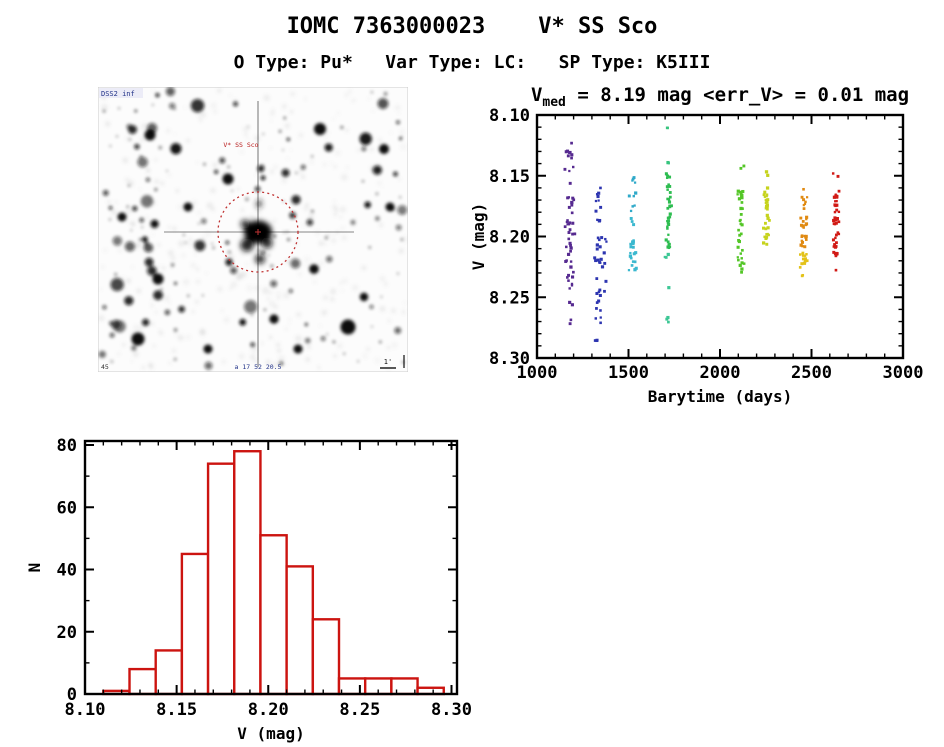  What do you see at coordinates (478, 236) in the screenshot?
I see `y-axis-label: V (mag)` at bounding box center [478, 236].